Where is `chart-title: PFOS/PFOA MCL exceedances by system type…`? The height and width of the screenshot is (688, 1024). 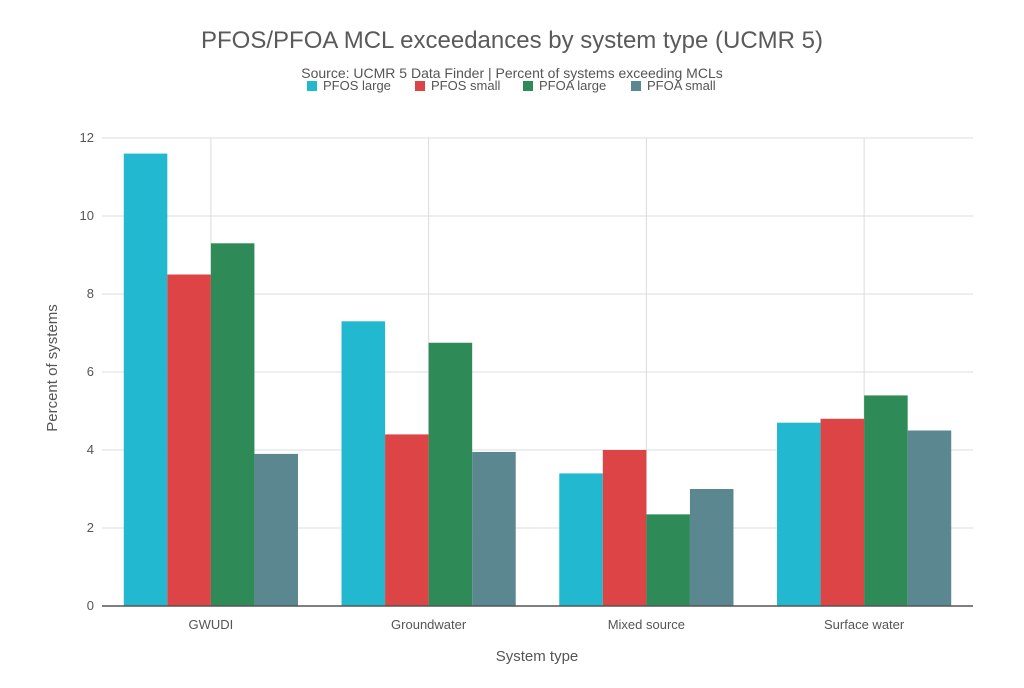 chart-title: PFOS/PFOA MCL exceedances by system type… is located at coordinates (512, 40).